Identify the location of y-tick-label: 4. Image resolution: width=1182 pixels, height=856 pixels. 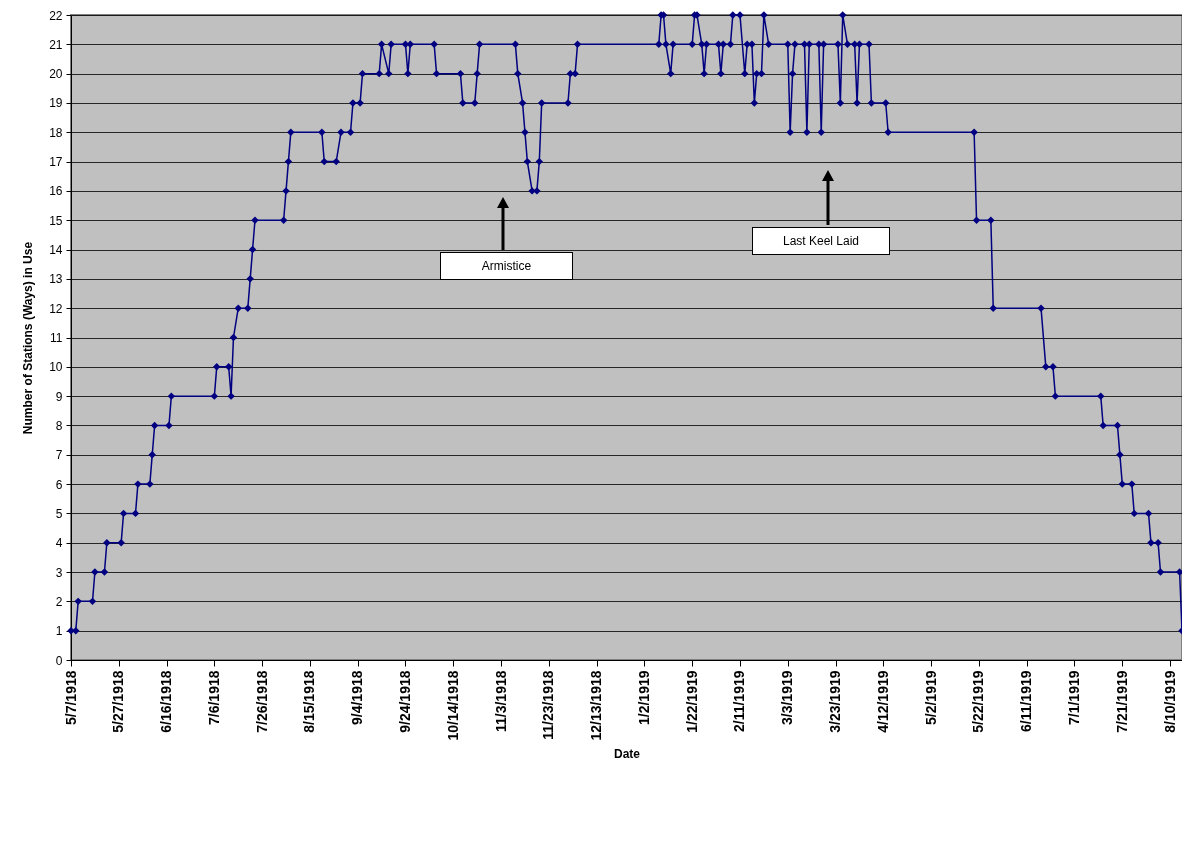
(59, 543).